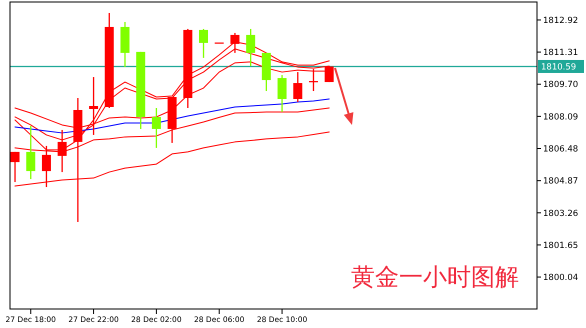 The height and width of the screenshot is (328, 586). Describe the element at coordinates (560, 149) in the screenshot. I see `y-tick-label: 1806.48` at that location.